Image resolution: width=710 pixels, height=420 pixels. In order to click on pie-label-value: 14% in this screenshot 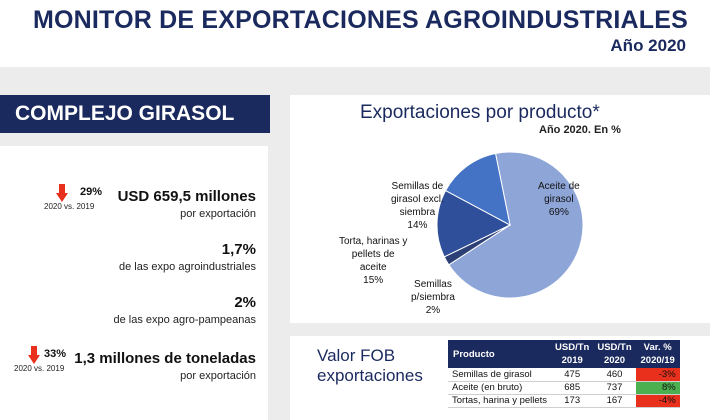, I will do `click(417, 225)`.